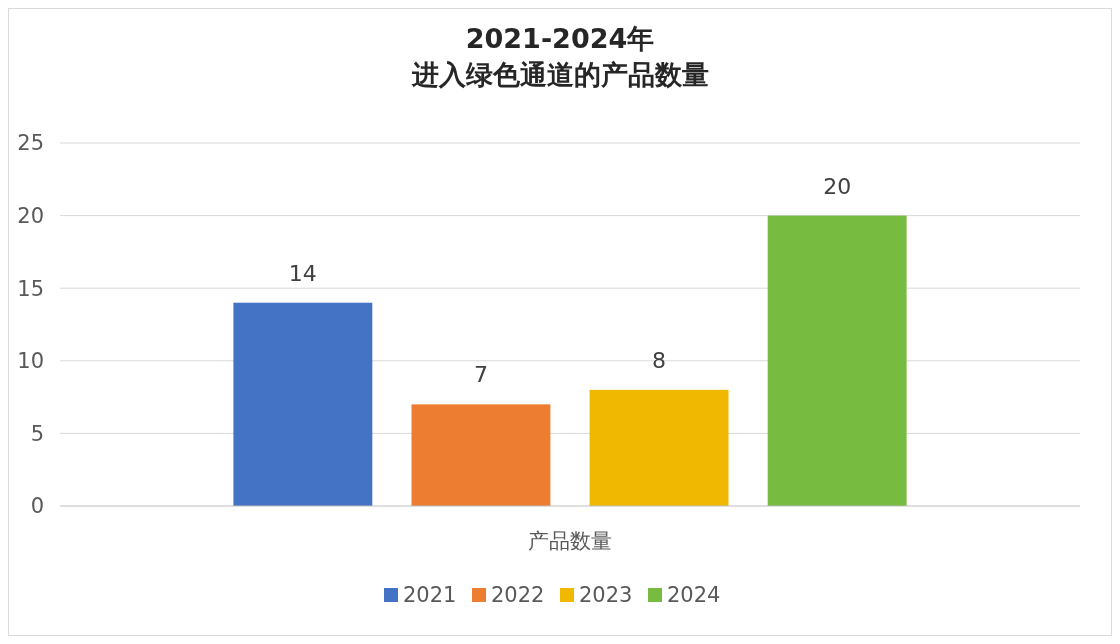 The height and width of the screenshot is (644, 1120). I want to click on chart-subtitle: 进入绿色通道的产品数量, so click(559, 74).